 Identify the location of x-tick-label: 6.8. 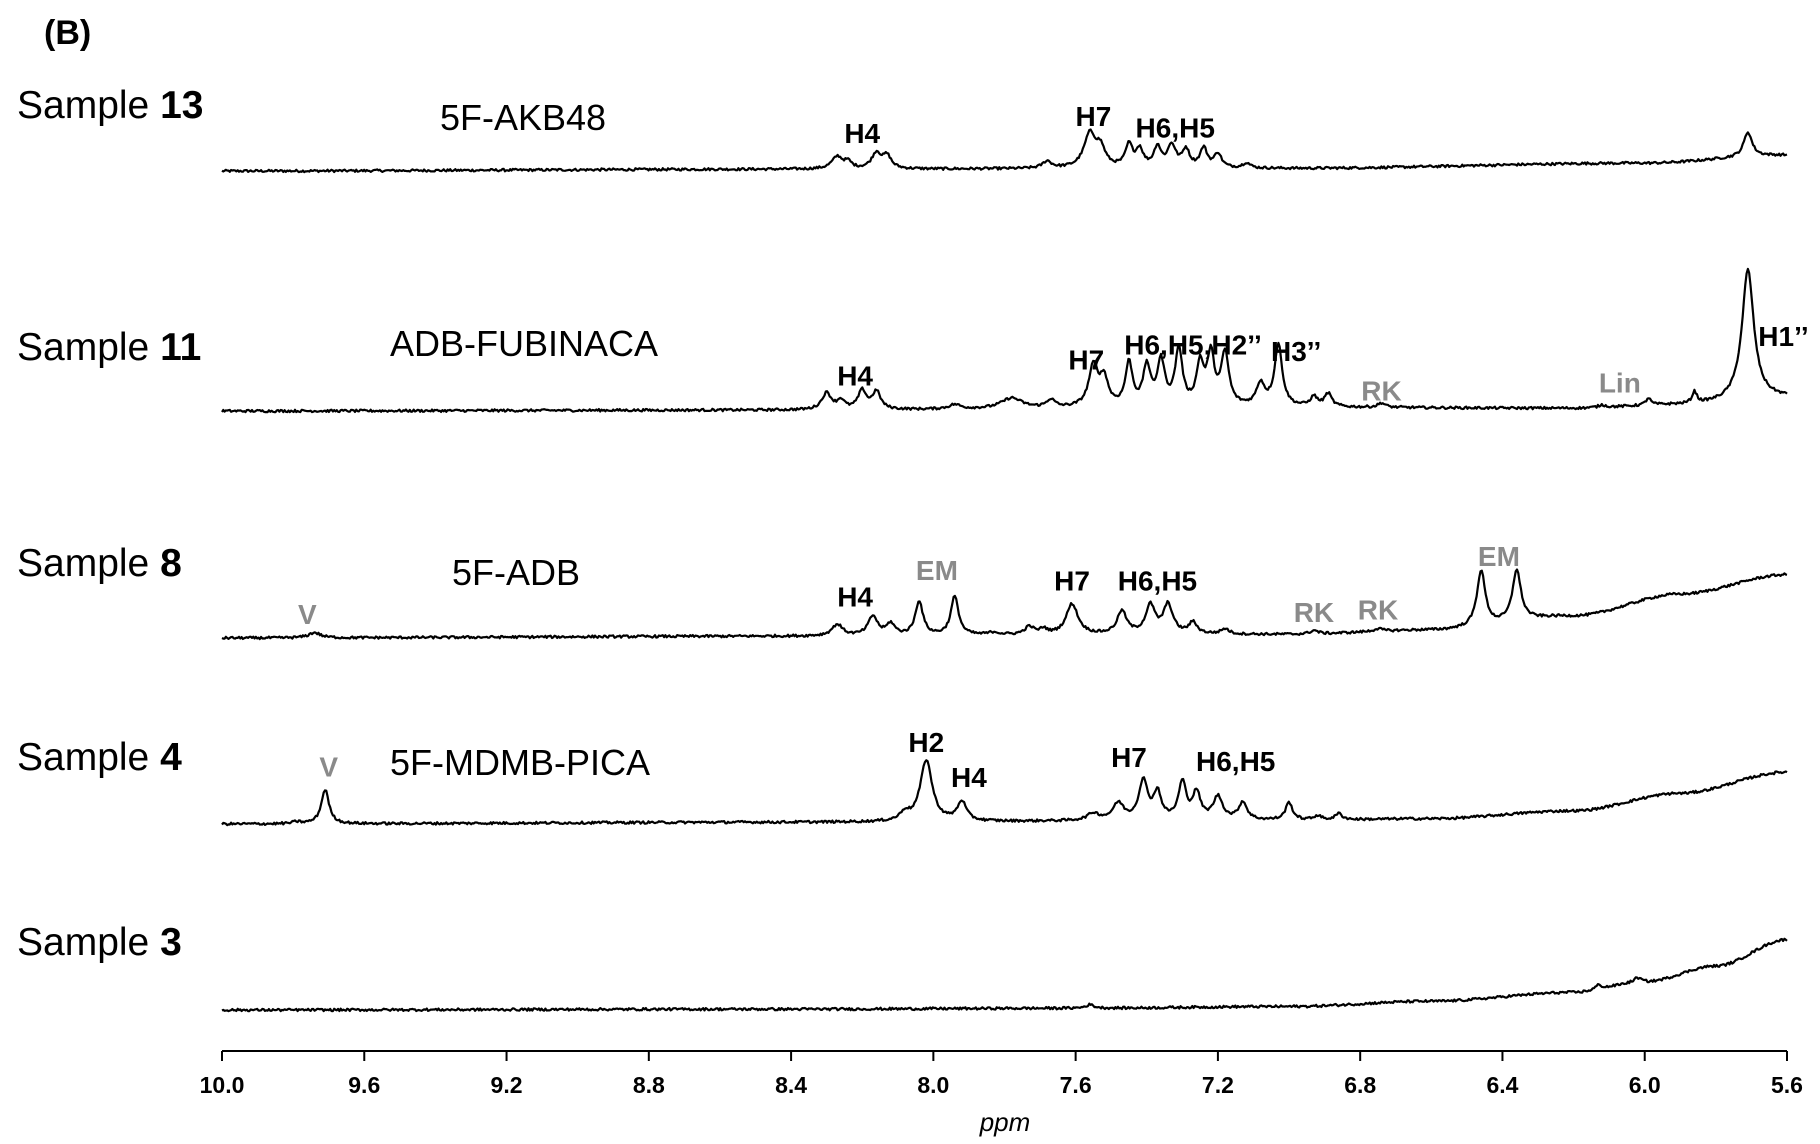
(1360, 1085).